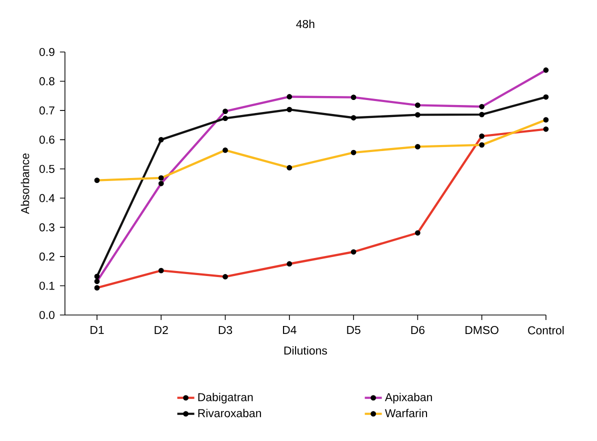 Image resolution: width=597 pixels, height=441 pixels. What do you see at coordinates (46, 110) in the screenshot?
I see `y-tick-label: 0.7` at bounding box center [46, 110].